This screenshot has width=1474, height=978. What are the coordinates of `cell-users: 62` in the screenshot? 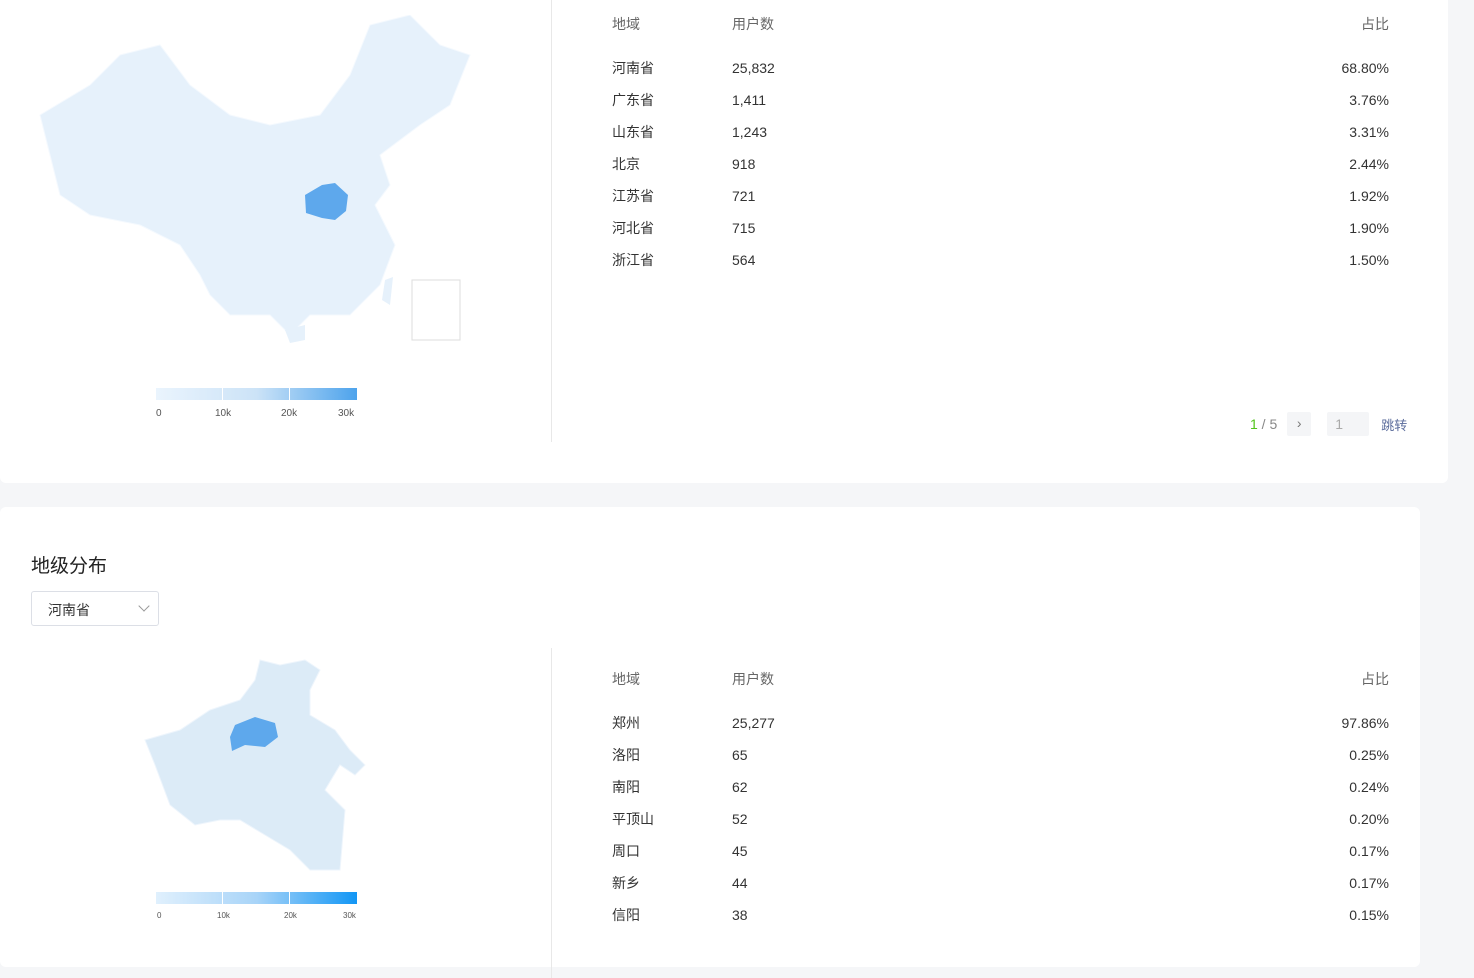 It's located at (740, 787).